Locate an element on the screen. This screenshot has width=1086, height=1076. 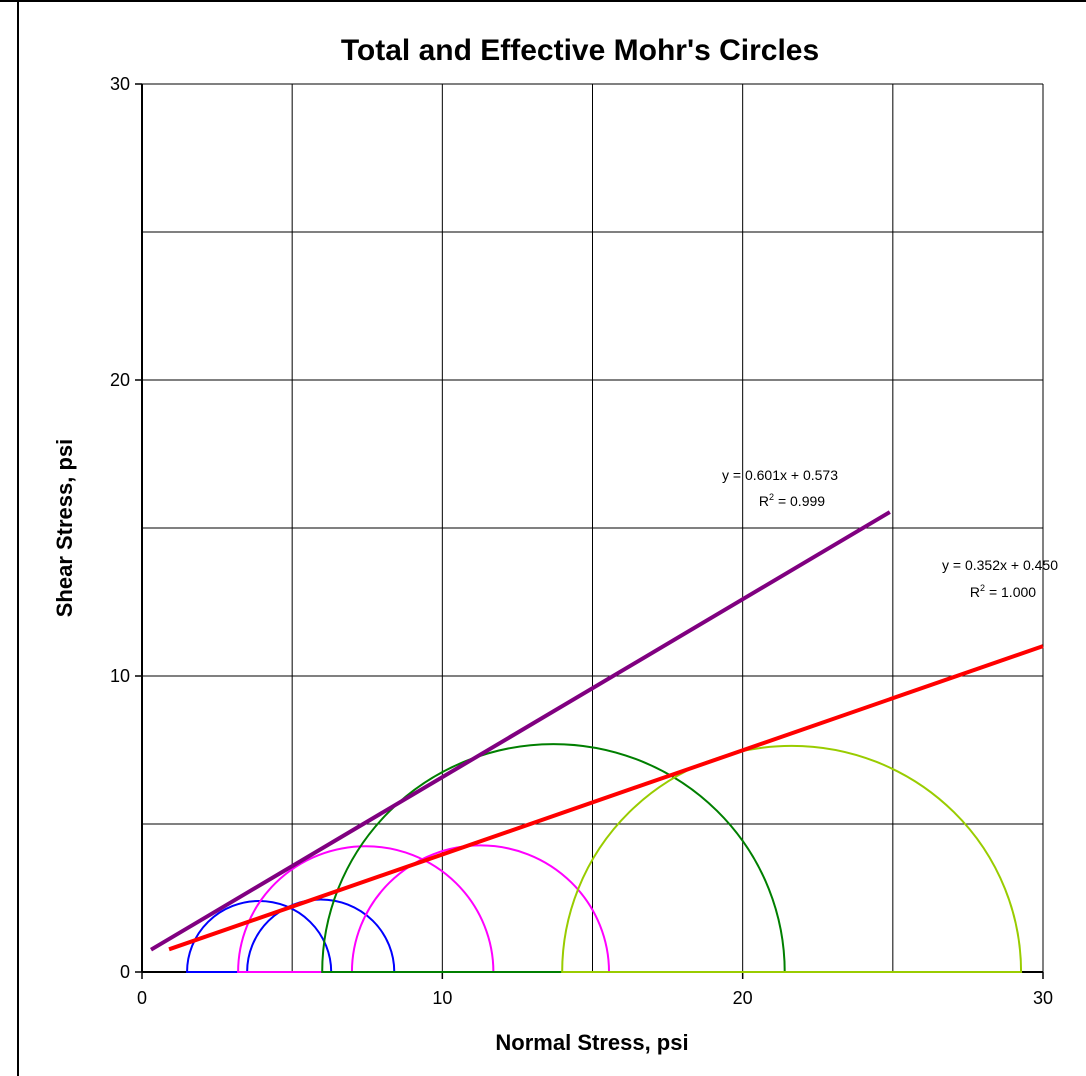
trend-r2: R2 = 0.999 is located at coordinates (792, 500).